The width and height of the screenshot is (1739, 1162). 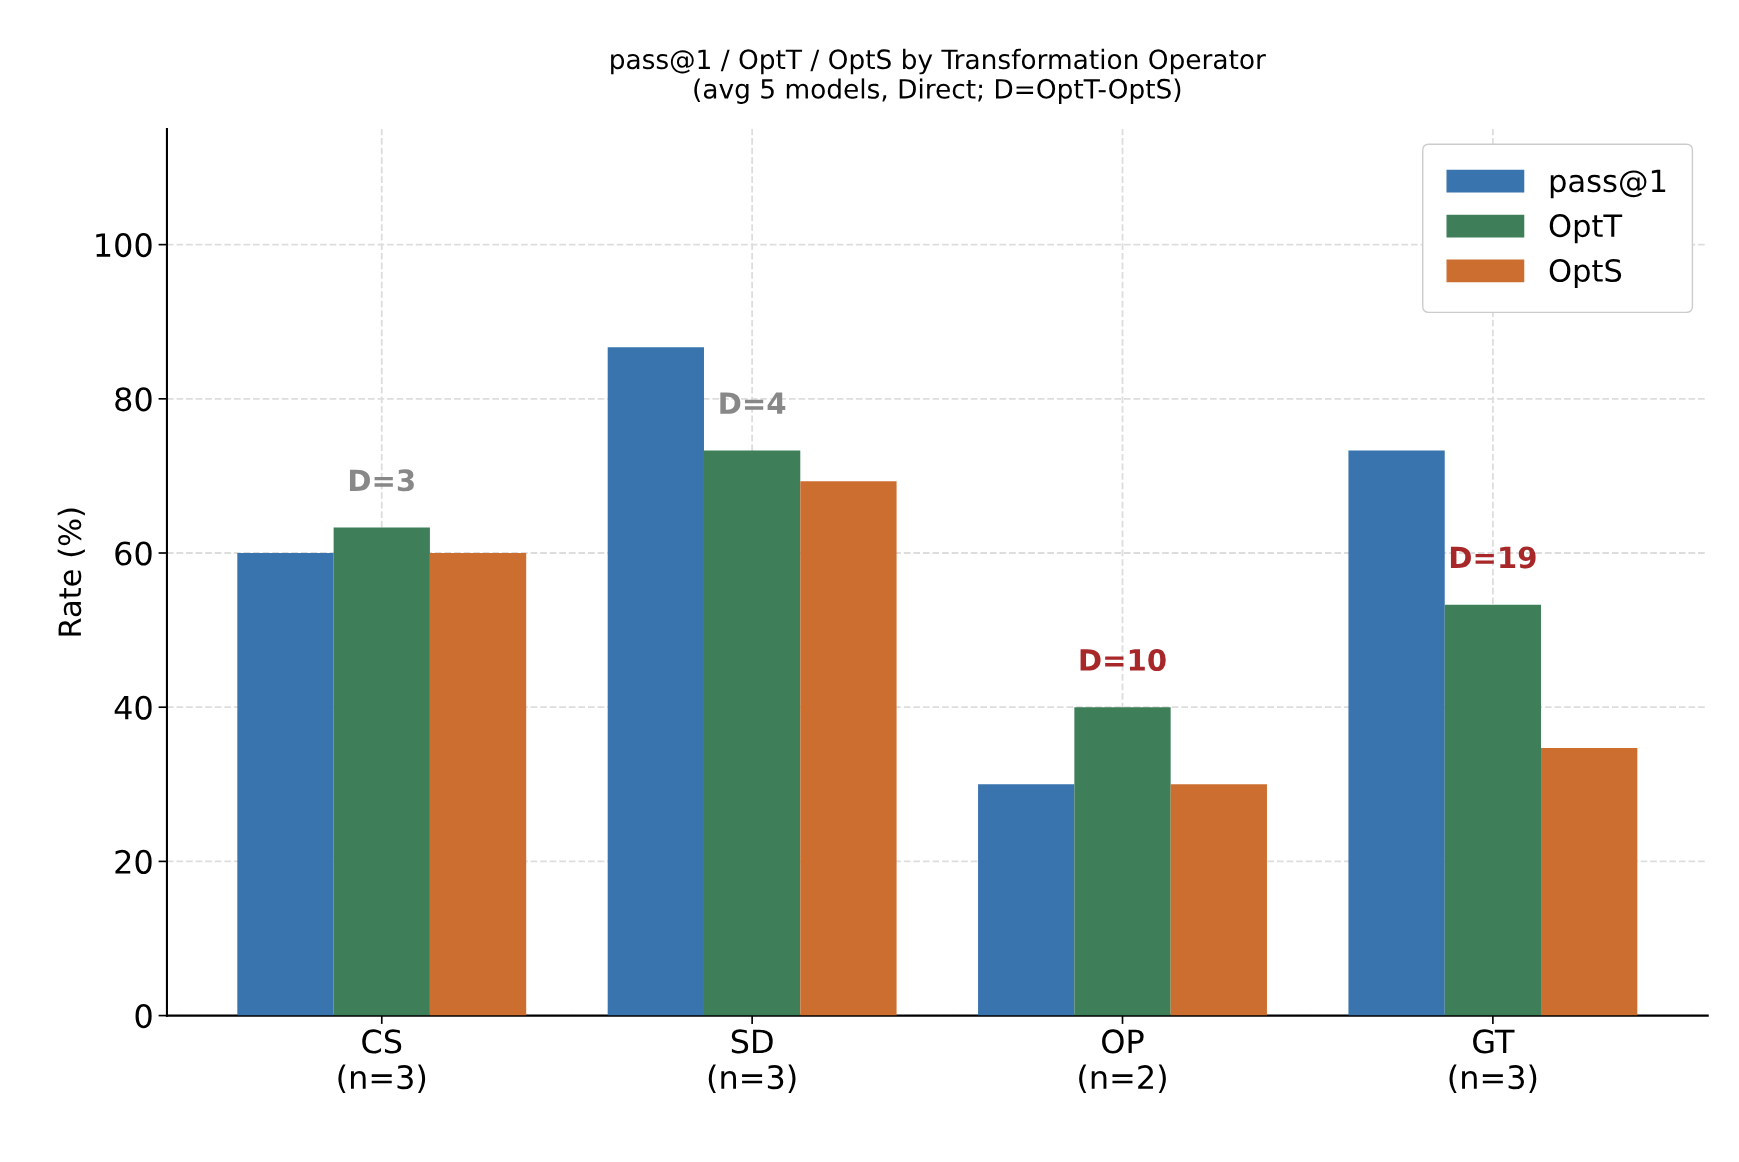 What do you see at coordinates (1493, 557) in the screenshot?
I see `annotation: D=19` at bounding box center [1493, 557].